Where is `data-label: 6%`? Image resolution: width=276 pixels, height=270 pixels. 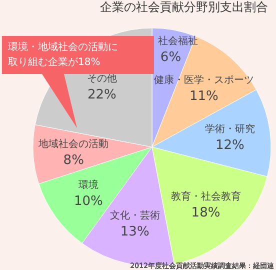
data-label: 6% is located at coordinates (171, 57).